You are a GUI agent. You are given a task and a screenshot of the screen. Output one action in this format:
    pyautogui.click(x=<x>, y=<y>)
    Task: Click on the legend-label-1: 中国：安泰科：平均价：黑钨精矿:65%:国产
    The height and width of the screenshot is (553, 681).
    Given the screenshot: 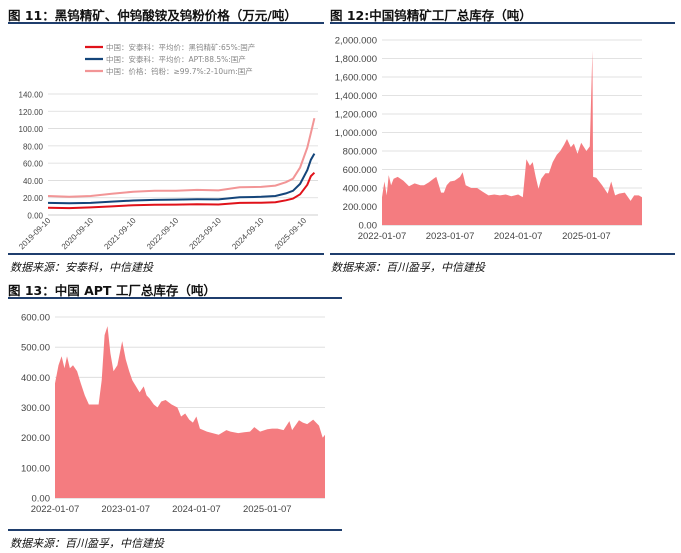 What is the action you would take?
    pyautogui.click(x=180, y=47)
    